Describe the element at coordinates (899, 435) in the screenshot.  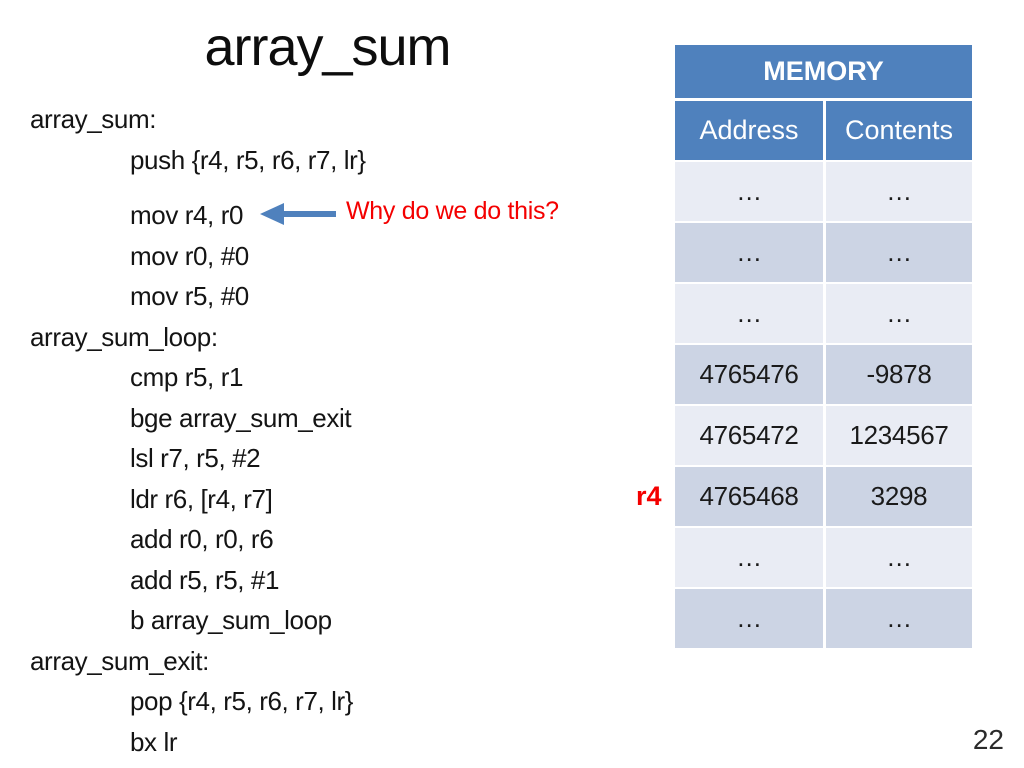
I see `contents-cell: 1234567` at that location.